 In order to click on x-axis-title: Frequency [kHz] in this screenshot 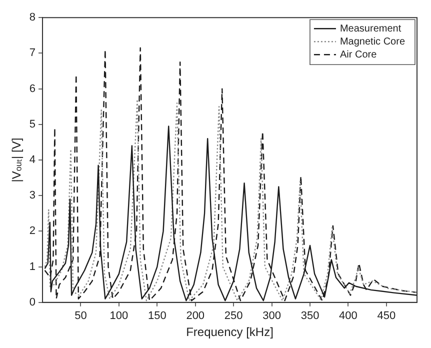, I will do `click(230, 332)`.